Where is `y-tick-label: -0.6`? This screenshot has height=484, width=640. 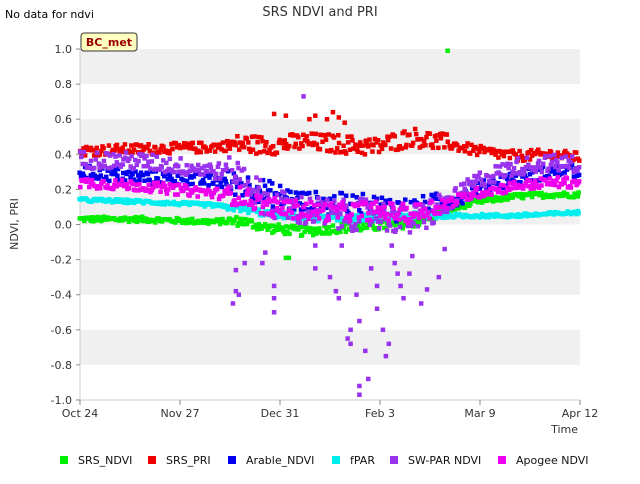 y-tick-label: -0.6 is located at coordinates (61, 330).